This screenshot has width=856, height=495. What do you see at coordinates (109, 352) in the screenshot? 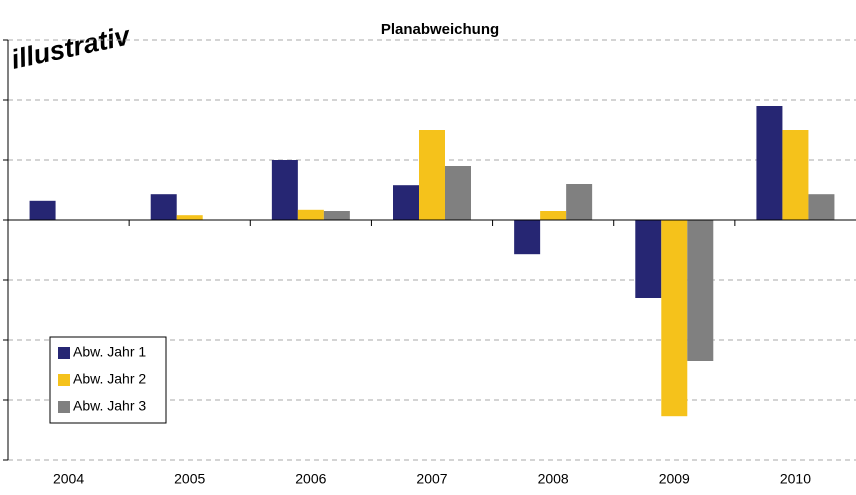
I see `legend-label: Abw. Jahr 1` at bounding box center [109, 352].